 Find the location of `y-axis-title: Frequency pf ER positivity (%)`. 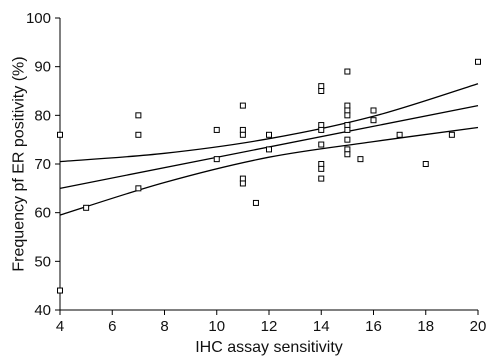

y-axis-title: Frequency pf ER positivity (%) is located at coordinates (19, 163).